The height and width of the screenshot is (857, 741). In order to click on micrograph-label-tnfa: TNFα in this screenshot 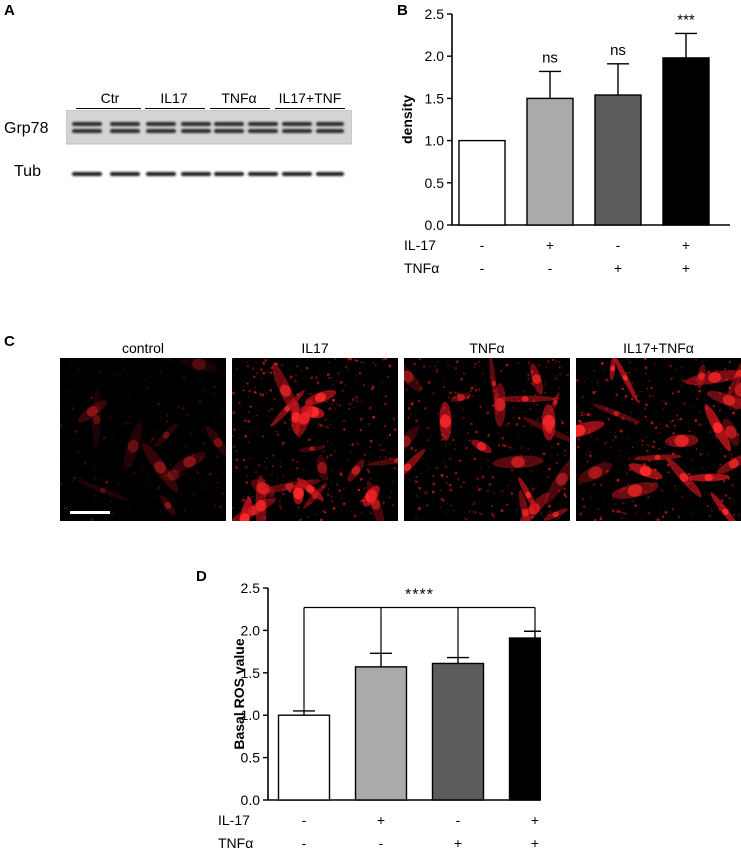, I will do `click(487, 348)`.